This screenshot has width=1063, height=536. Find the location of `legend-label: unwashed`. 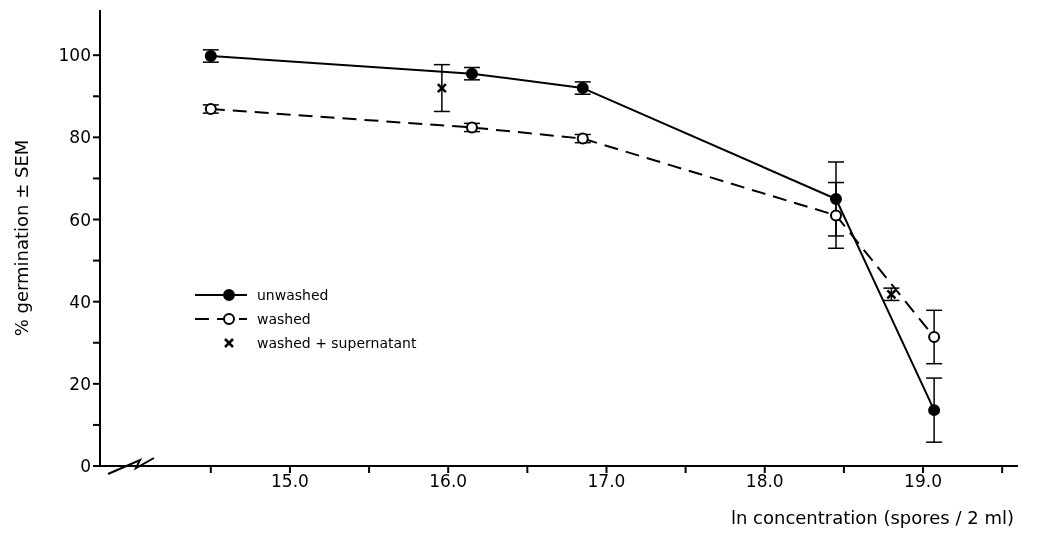

legend-label: unwashed is located at coordinates (293, 295).